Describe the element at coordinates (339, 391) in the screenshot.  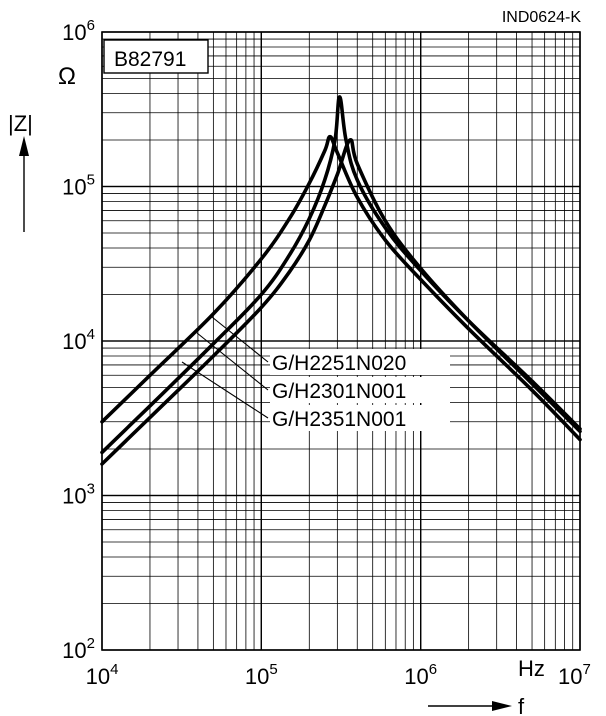
I see `legend-label: G/H2301N001` at that location.